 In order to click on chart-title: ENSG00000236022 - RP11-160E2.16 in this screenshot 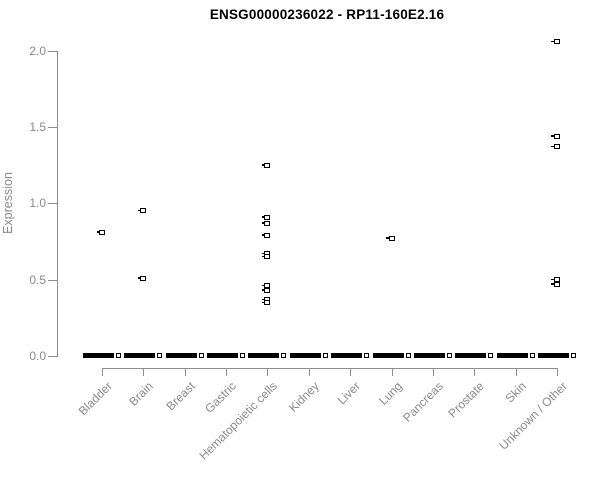, I will do `click(327, 14)`.